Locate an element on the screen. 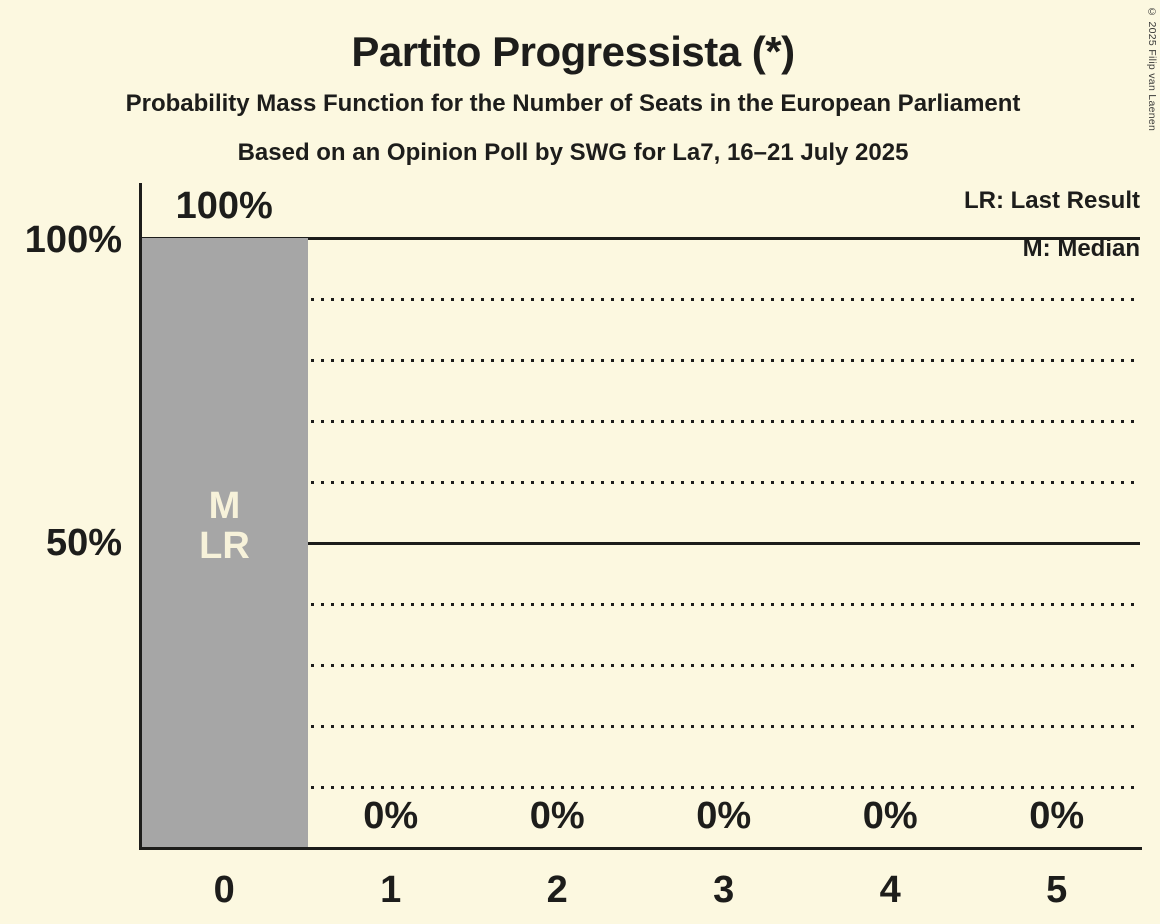 This screenshot has width=1160, height=924. y-axis-label-100: 100% is located at coordinates (73, 240).